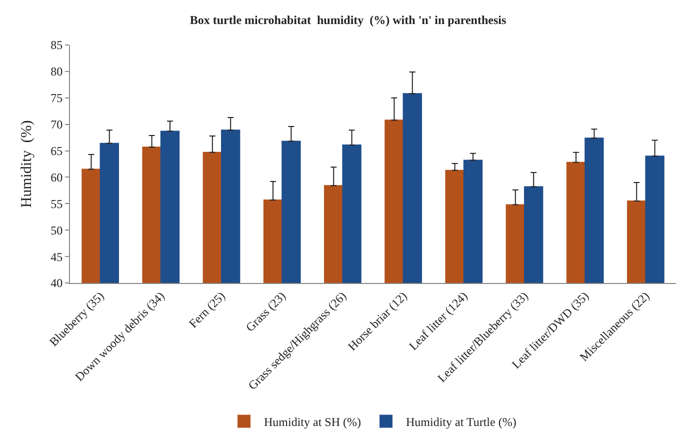  Describe the element at coordinates (56, 230) in the screenshot. I see `y-tick-label: 50` at that location.